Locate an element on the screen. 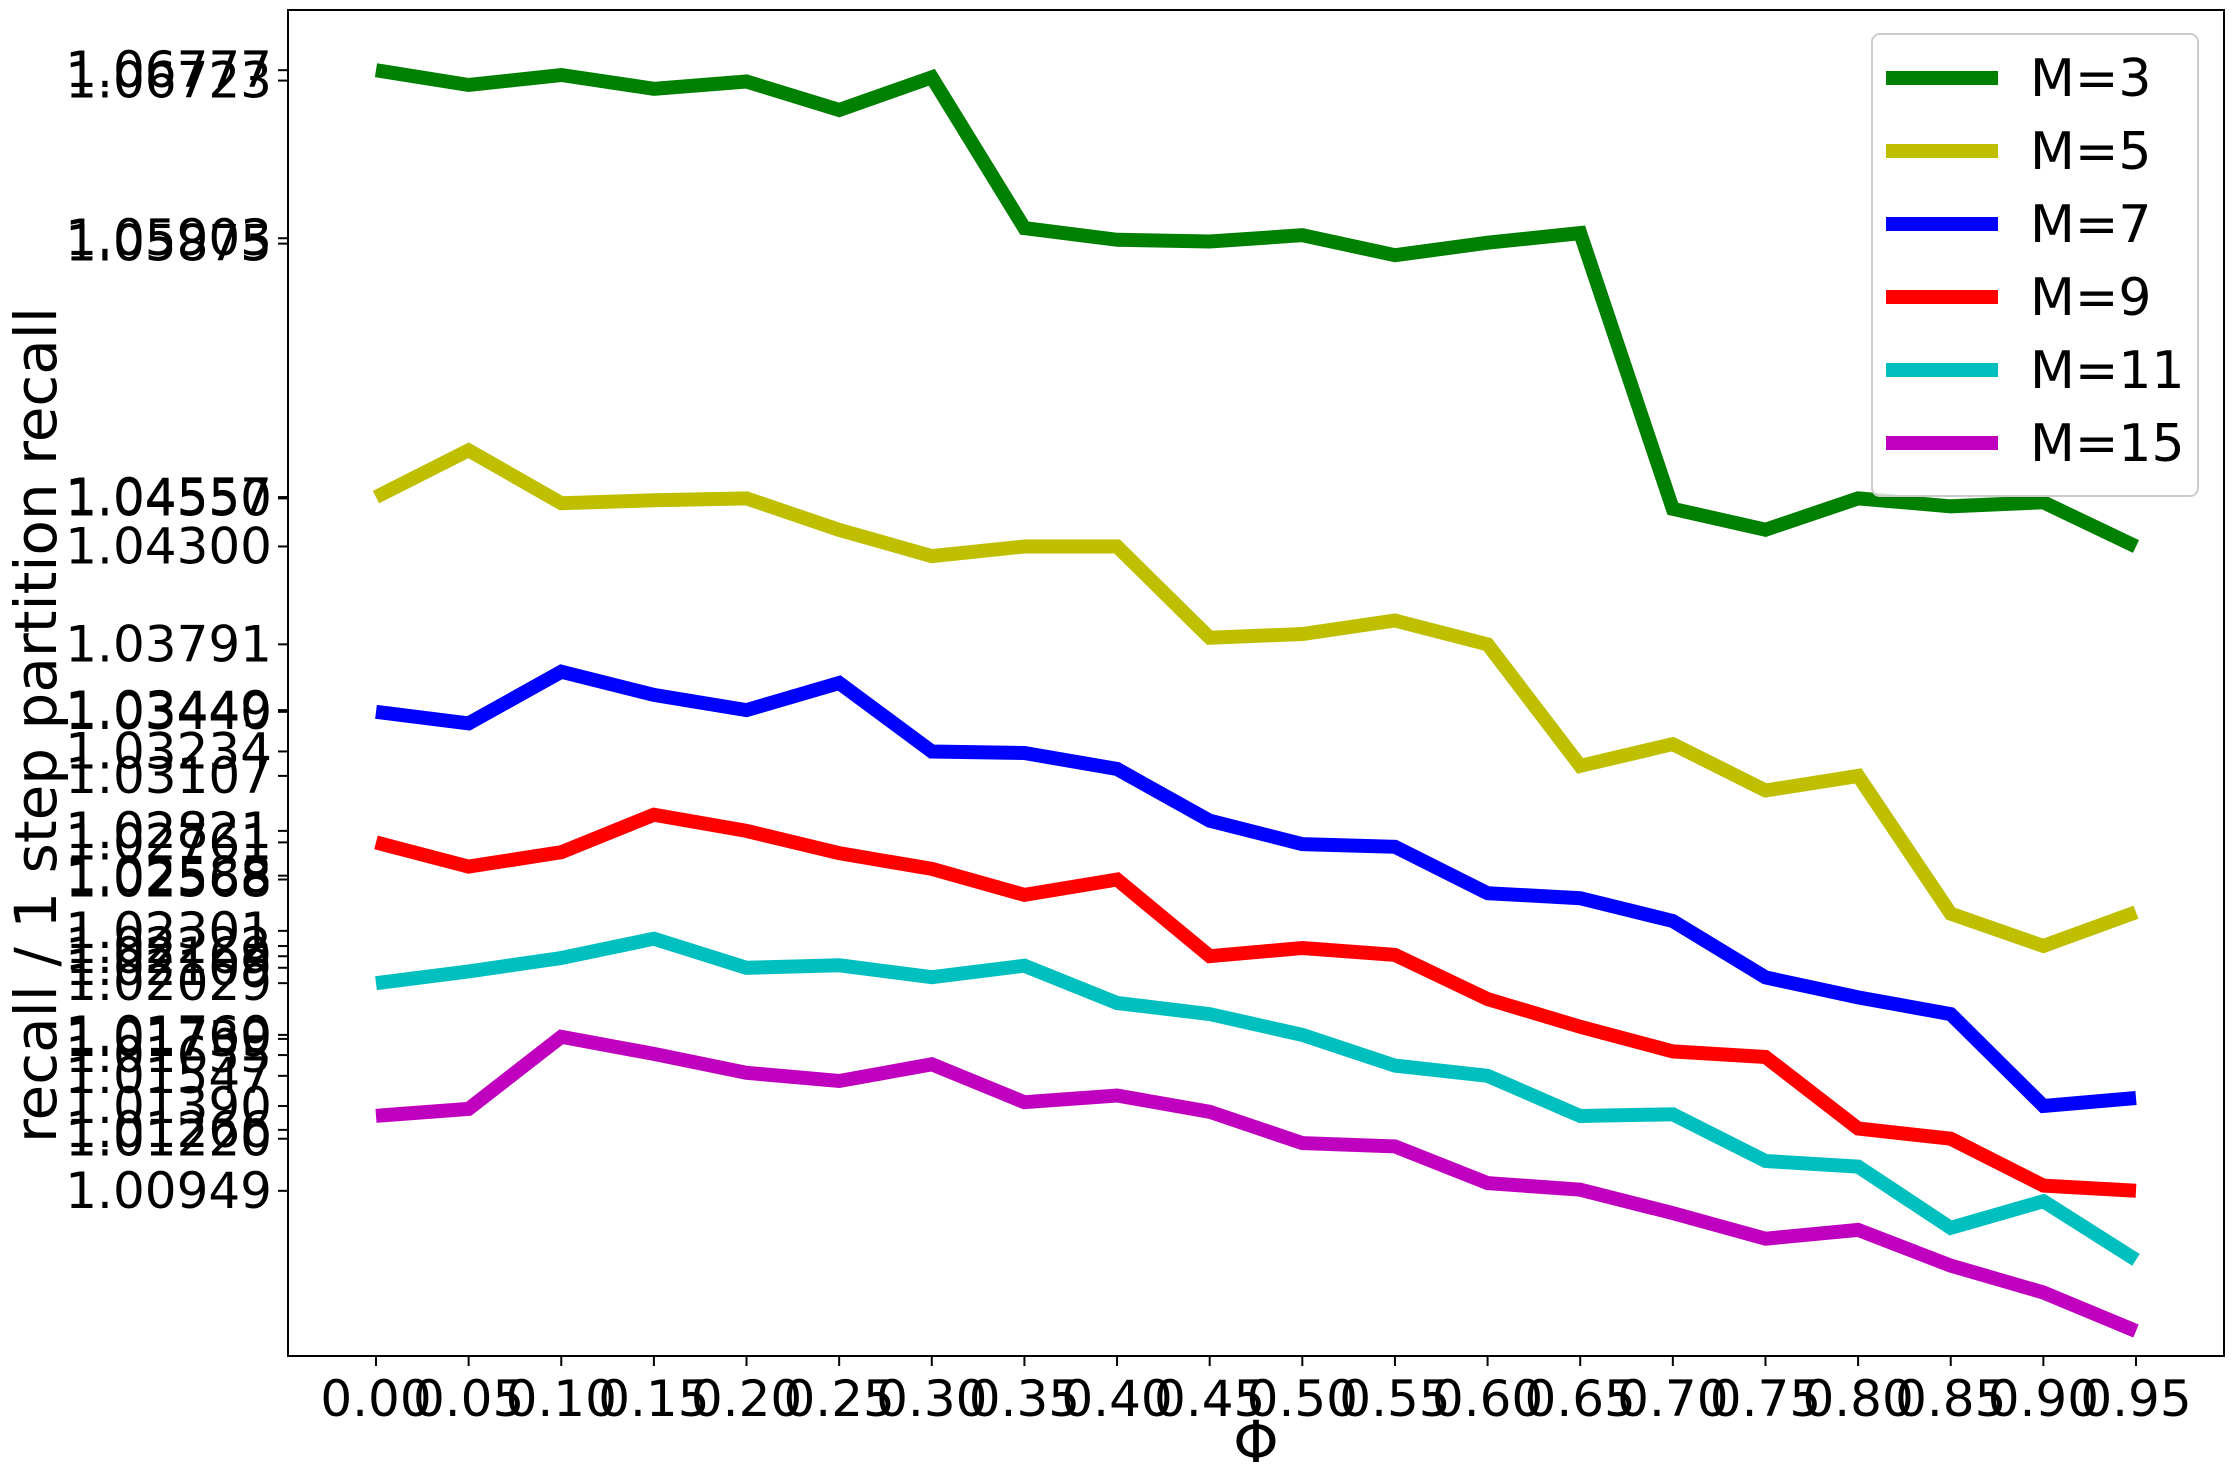 The width and height of the screenshot is (2233, 1484). y-tick-label: 1.04300 is located at coordinates (168, 546).